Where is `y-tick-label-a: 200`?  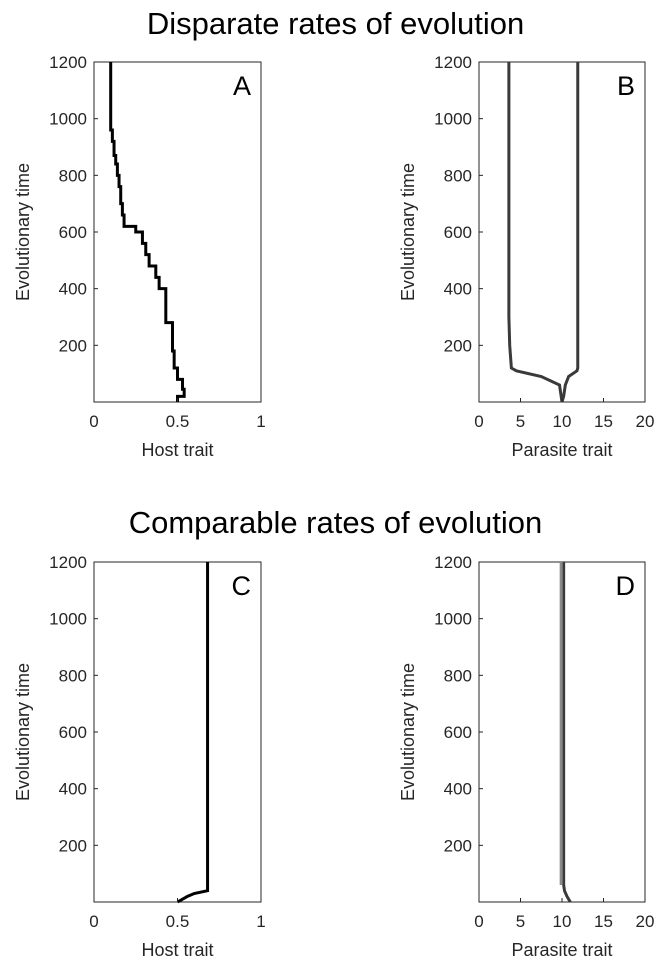
y-tick-label-a: 200 is located at coordinates (73, 345).